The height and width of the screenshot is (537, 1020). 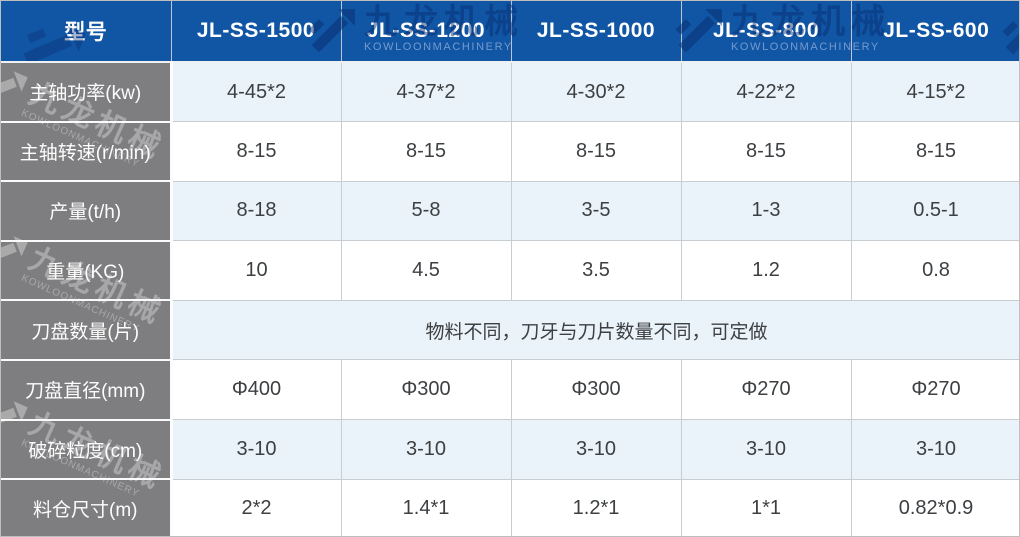 What do you see at coordinates (426, 270) in the screenshot?
I see `spec-value-cell: 4.5` at bounding box center [426, 270].